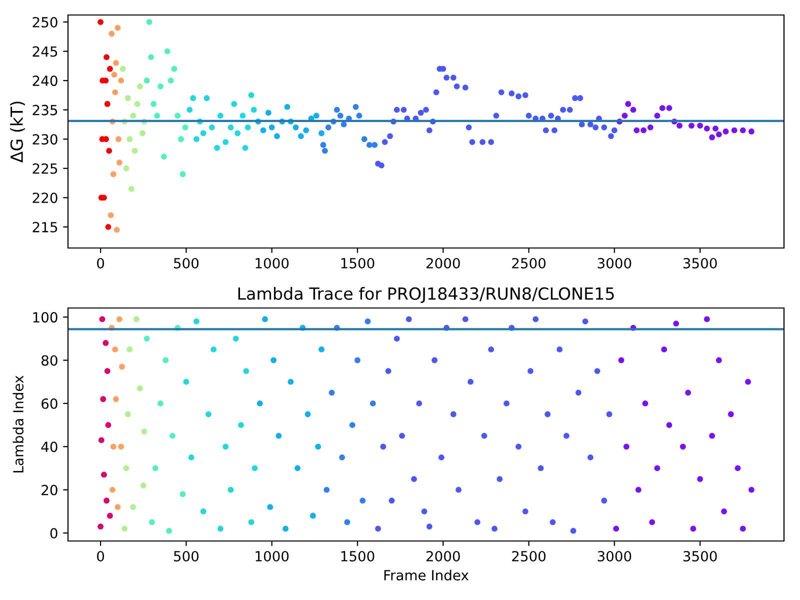  Describe the element at coordinates (357, 263) in the screenshot. I see `x-tick-label: 1500` at that location.